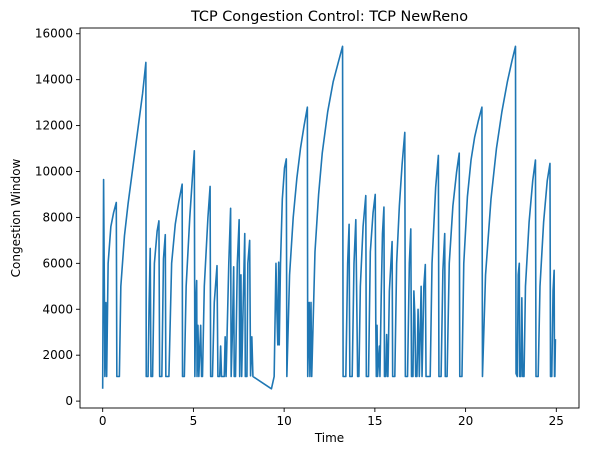 The width and height of the screenshot is (589, 459). What do you see at coordinates (57, 309) in the screenshot?
I see `y-tick-label: 4000` at bounding box center [57, 309].